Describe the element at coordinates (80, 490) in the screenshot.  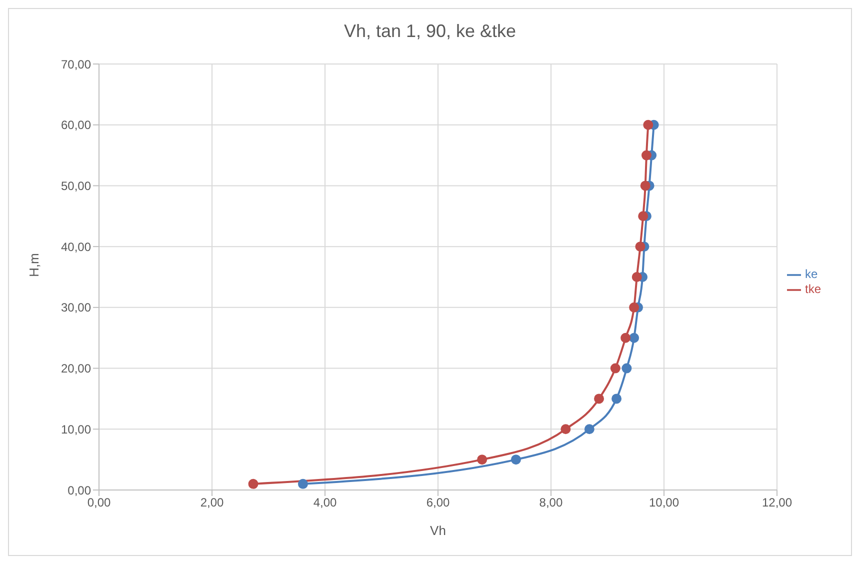
I see `y-tick-label: 0,00` at that location.